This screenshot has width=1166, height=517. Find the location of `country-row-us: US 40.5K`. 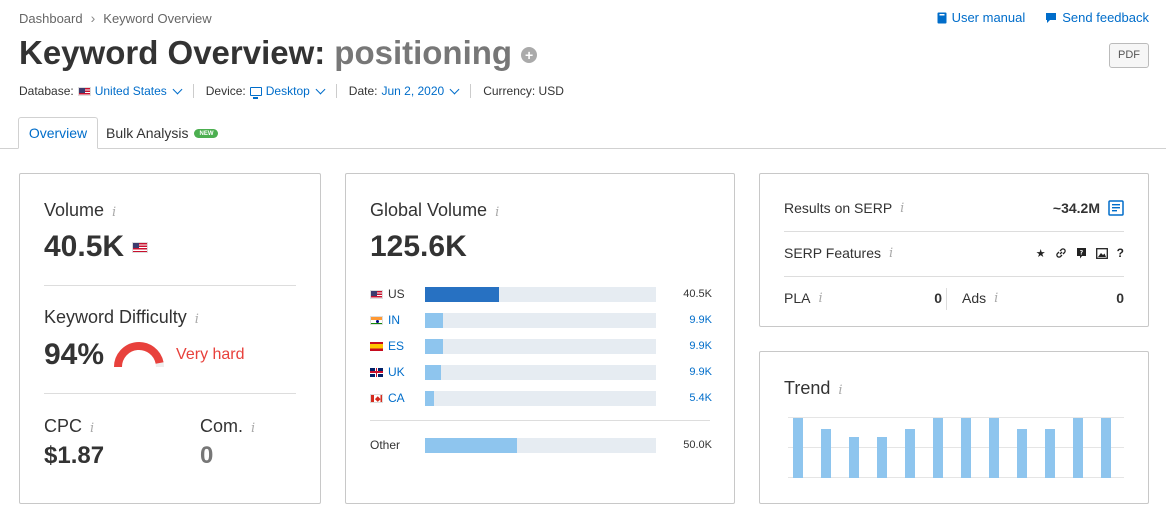

country-row-us: US 40.5K is located at coordinates (541, 294).